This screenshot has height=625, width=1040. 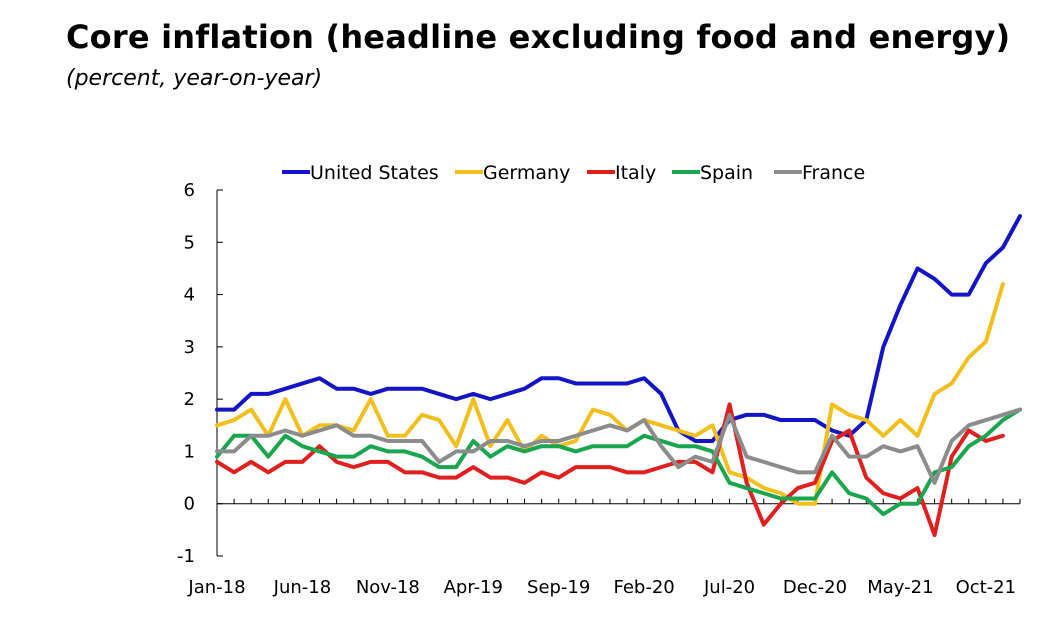 What do you see at coordinates (726, 173) in the screenshot?
I see `legend-label-spain: Spain` at bounding box center [726, 173].